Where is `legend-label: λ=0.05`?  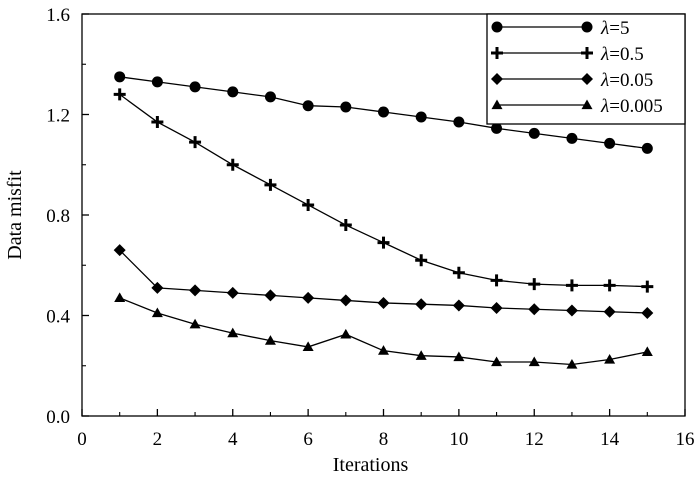
legend-label: λ=0.05 is located at coordinates (626, 80).